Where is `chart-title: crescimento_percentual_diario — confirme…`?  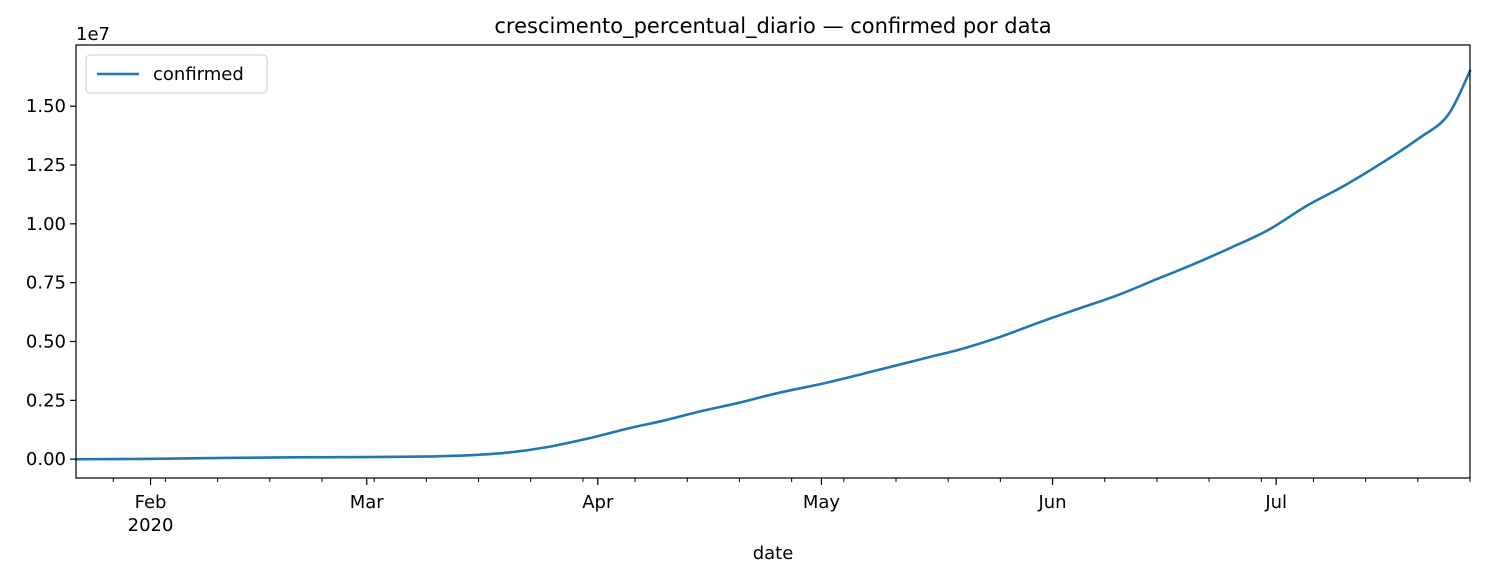
chart-title: crescimento_percentual_diario — confirme… is located at coordinates (772, 26).